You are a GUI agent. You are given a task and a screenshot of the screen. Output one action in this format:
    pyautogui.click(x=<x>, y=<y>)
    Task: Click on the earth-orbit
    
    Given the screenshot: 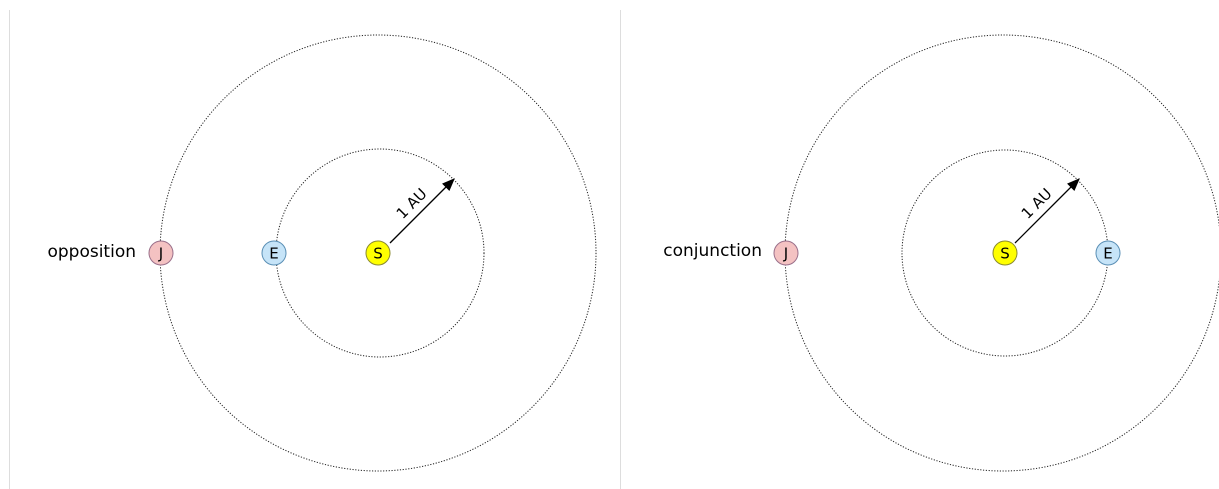 What is the action you would take?
    pyautogui.click(x=380, y=253)
    